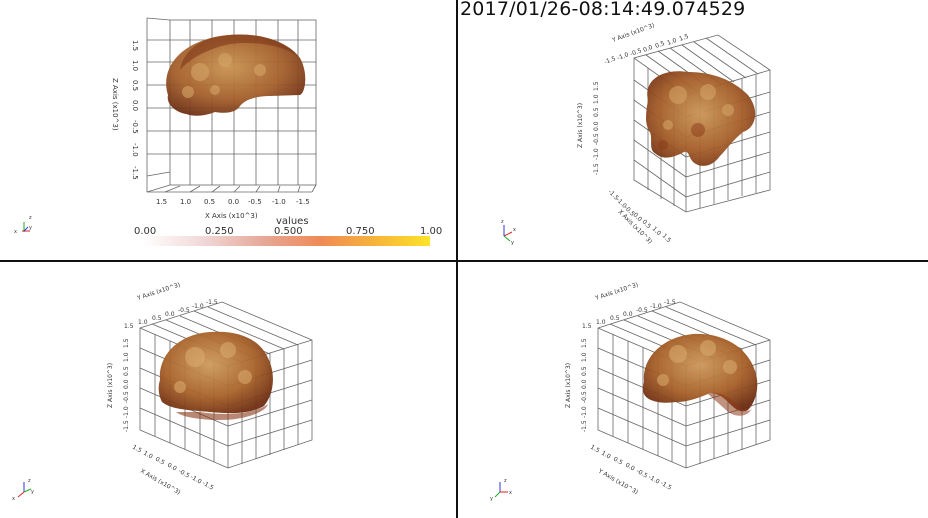 This screenshot has width=928, height=518. I want to click on colorbar-tick: 1.00, so click(431, 231).